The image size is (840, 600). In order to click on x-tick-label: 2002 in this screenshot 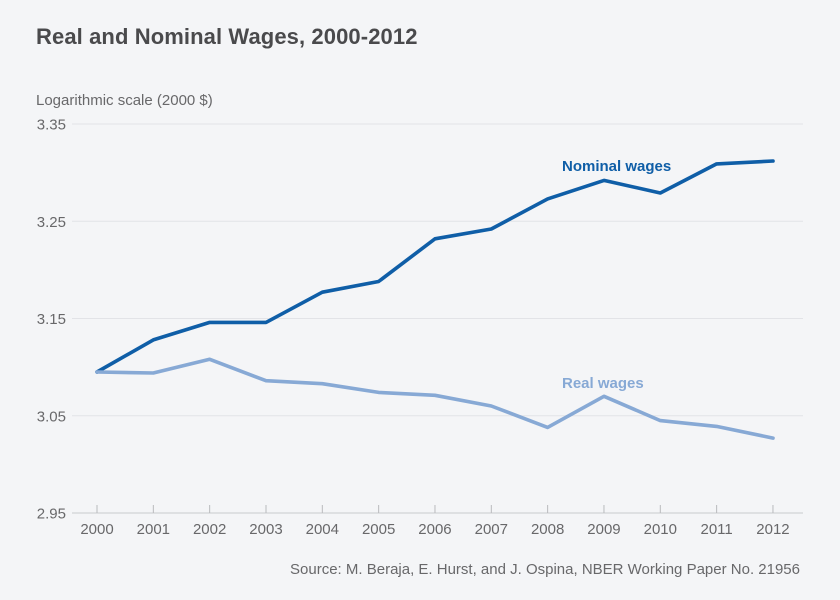, I will do `click(209, 529)`.